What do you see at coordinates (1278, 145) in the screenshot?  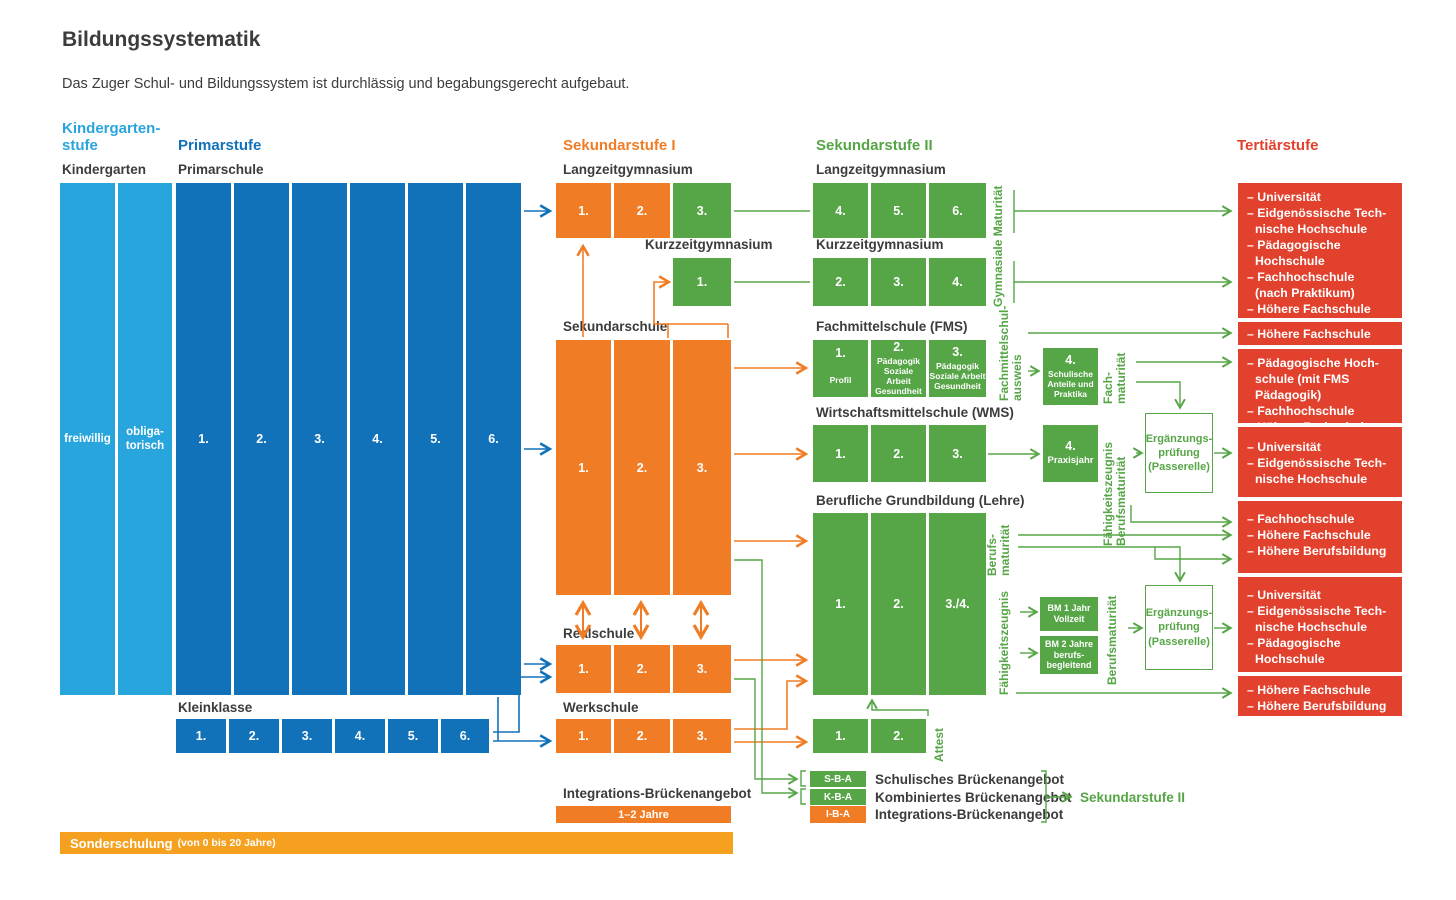 I see `header-tertiaerstufe: Tertiärstufe` at bounding box center [1278, 145].